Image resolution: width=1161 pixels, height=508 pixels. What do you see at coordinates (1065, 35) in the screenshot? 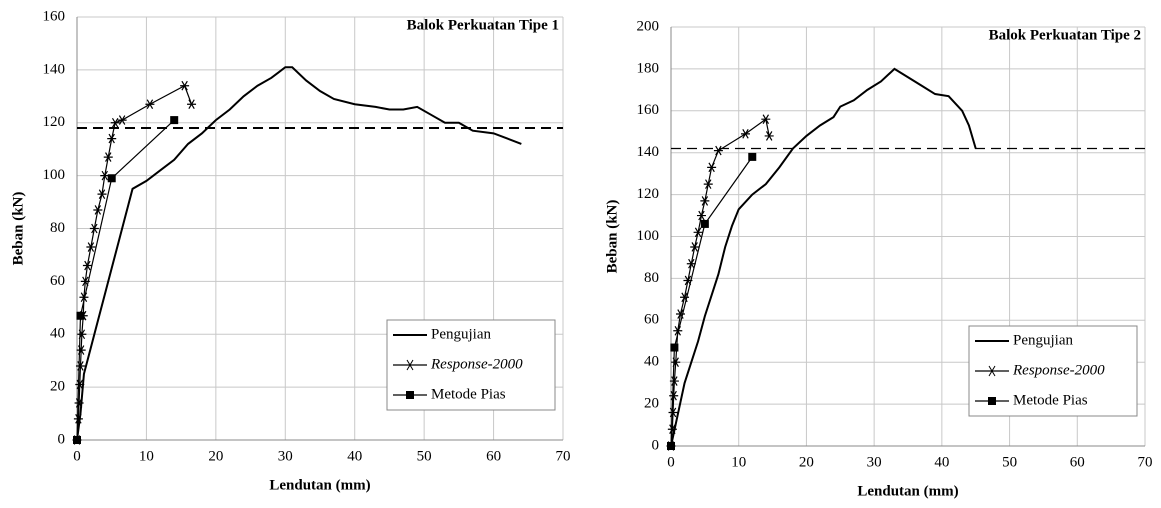
I see `chart-title: Balok Perkuatan Tipe 2` at bounding box center [1065, 35].